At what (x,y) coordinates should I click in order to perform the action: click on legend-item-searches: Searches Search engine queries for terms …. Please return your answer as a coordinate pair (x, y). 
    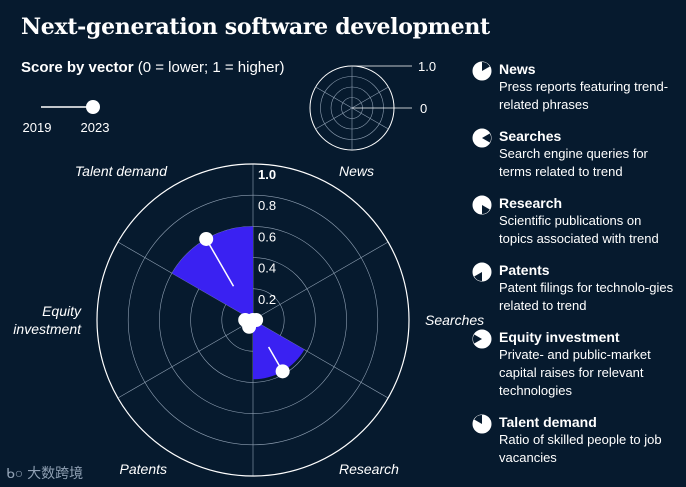
    Looking at the image, I should click on (574, 154).